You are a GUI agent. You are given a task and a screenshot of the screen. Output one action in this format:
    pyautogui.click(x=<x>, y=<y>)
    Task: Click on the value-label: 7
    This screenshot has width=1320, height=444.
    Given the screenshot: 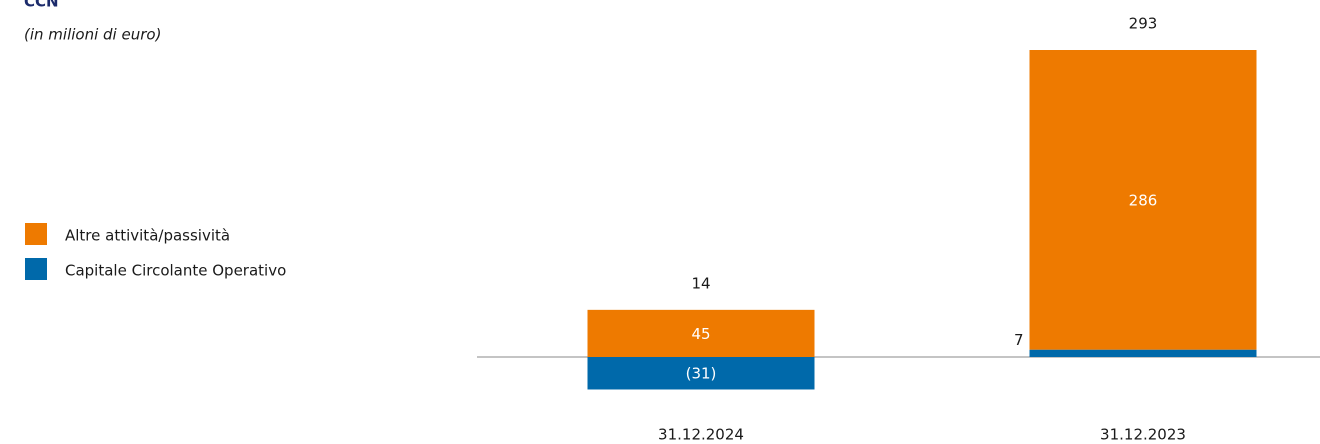 What is the action you would take?
    pyautogui.click(x=1019, y=340)
    